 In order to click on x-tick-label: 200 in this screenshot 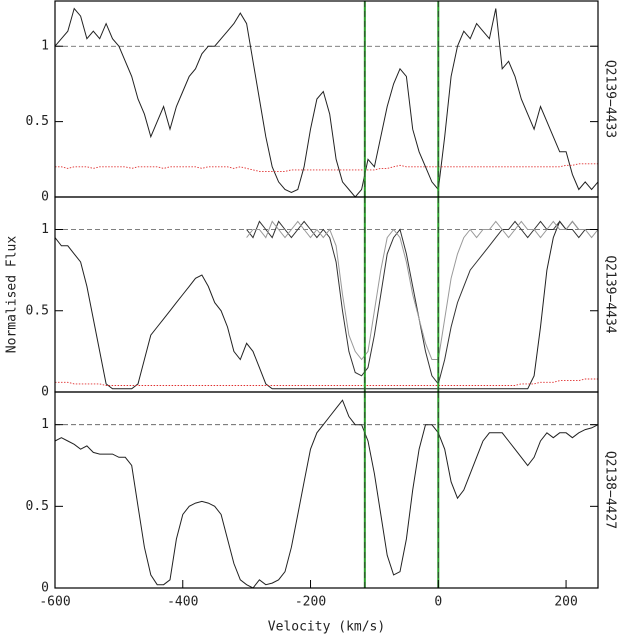, I will do `click(565, 602)`.